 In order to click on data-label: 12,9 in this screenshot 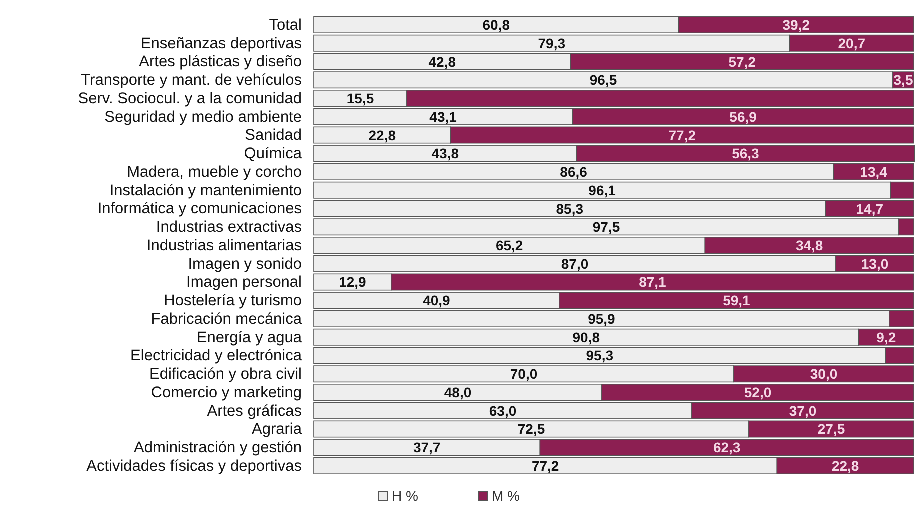, I will do `click(353, 282)`.